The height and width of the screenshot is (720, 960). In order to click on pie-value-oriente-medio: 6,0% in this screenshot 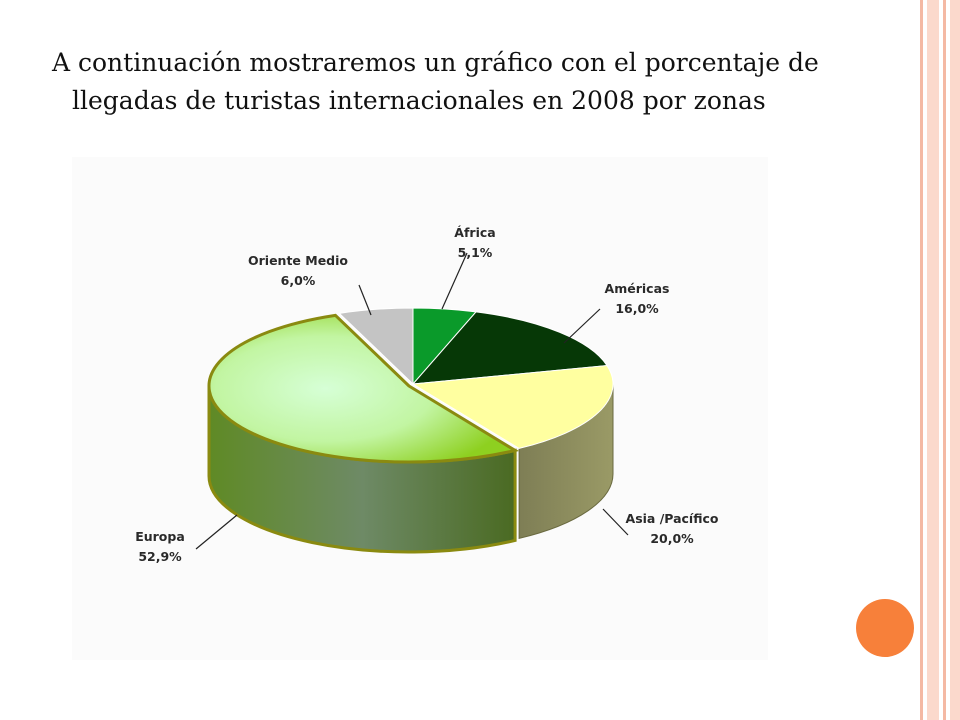, I will do `click(298, 280)`.